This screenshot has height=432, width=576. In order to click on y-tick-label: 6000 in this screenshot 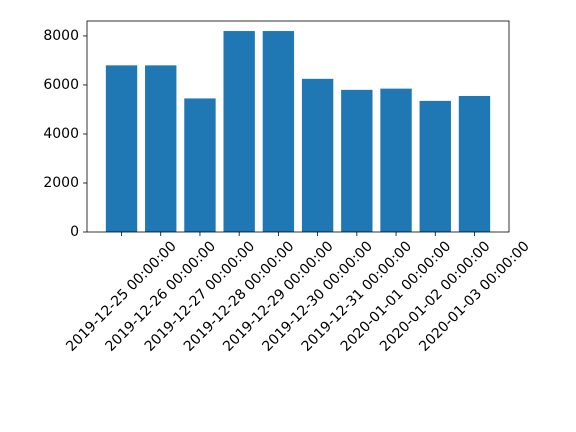, I will do `click(61, 85)`.